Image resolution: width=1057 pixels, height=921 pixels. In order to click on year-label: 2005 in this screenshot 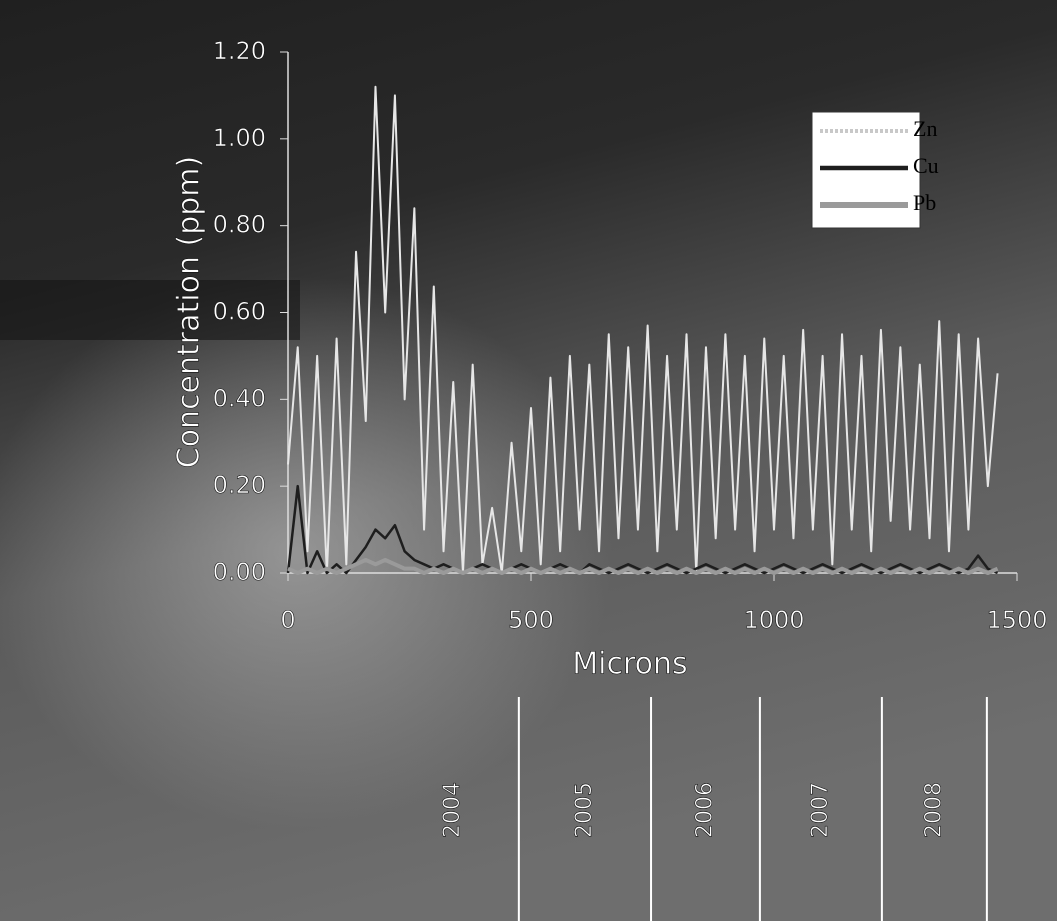, I will do `click(584, 810)`.